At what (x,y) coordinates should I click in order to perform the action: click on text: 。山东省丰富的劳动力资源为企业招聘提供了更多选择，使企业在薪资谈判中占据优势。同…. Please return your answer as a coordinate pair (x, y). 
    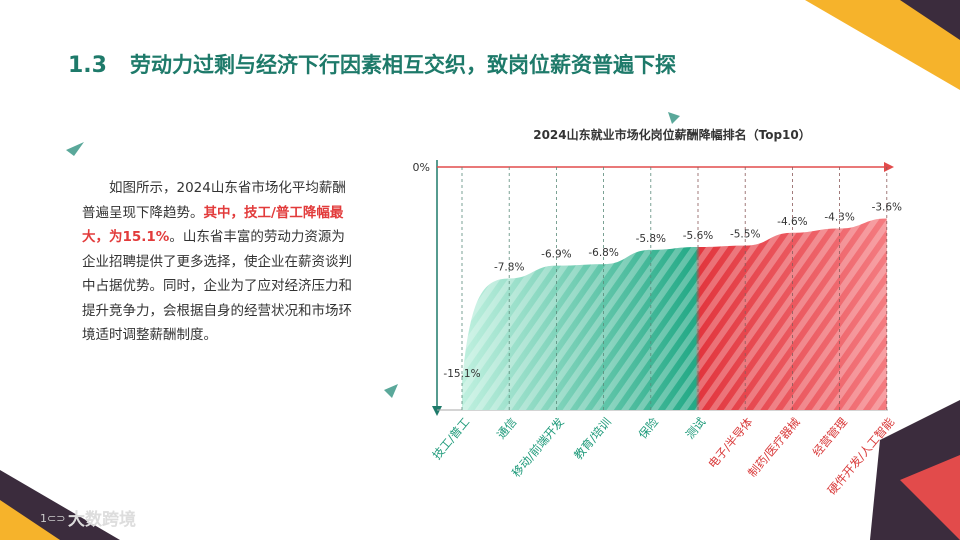
    Looking at the image, I should click on (217, 286).